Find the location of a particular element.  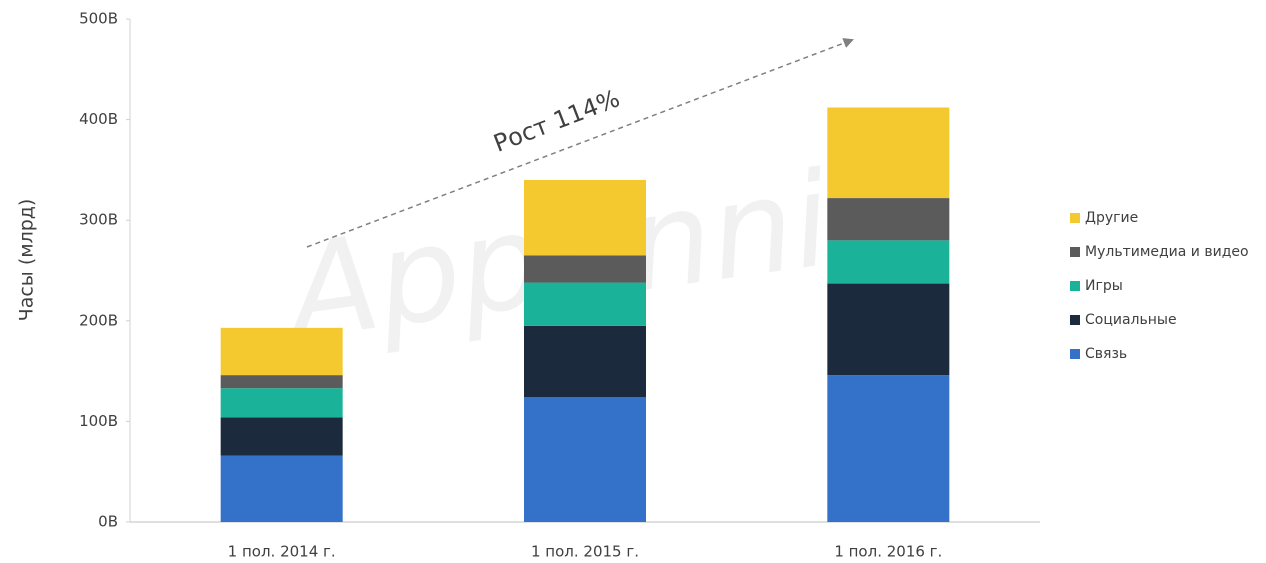

y-axis-label: Часы (млрд) is located at coordinates (27, 260).